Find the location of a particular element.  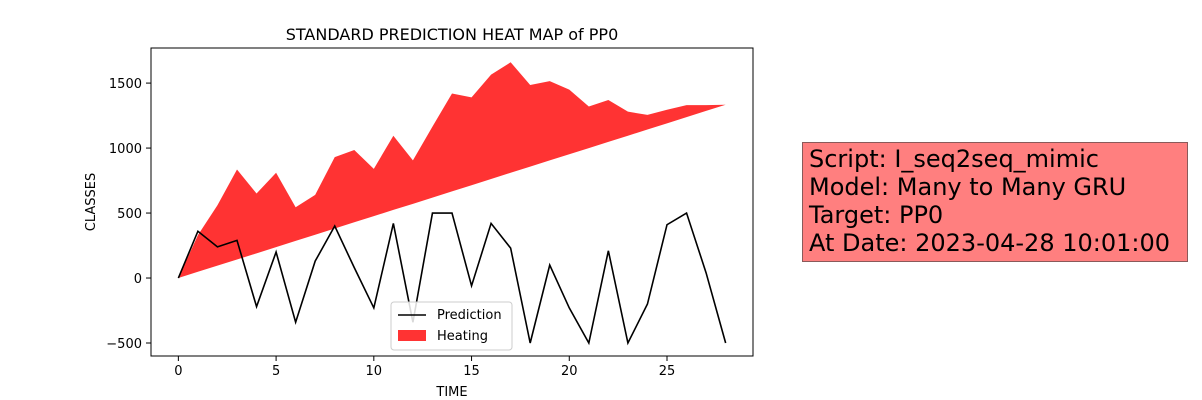

x-tick-label: 20 is located at coordinates (569, 371).